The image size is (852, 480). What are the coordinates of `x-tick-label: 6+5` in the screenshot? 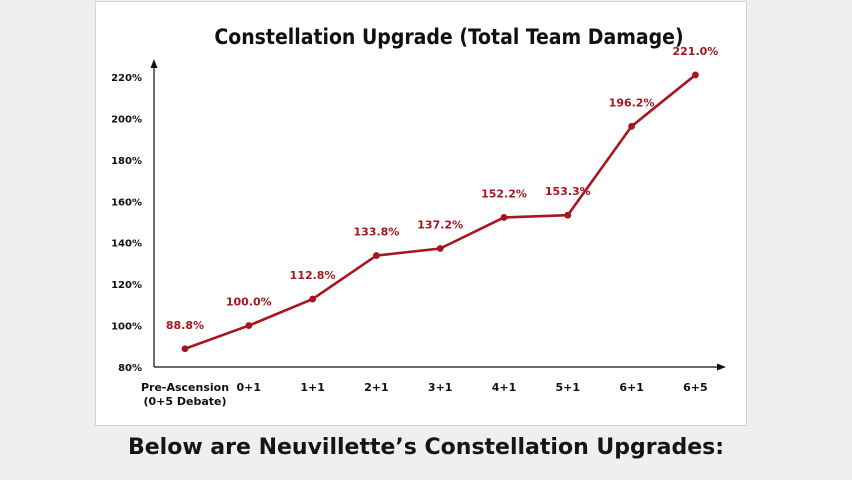 It's located at (695, 387).